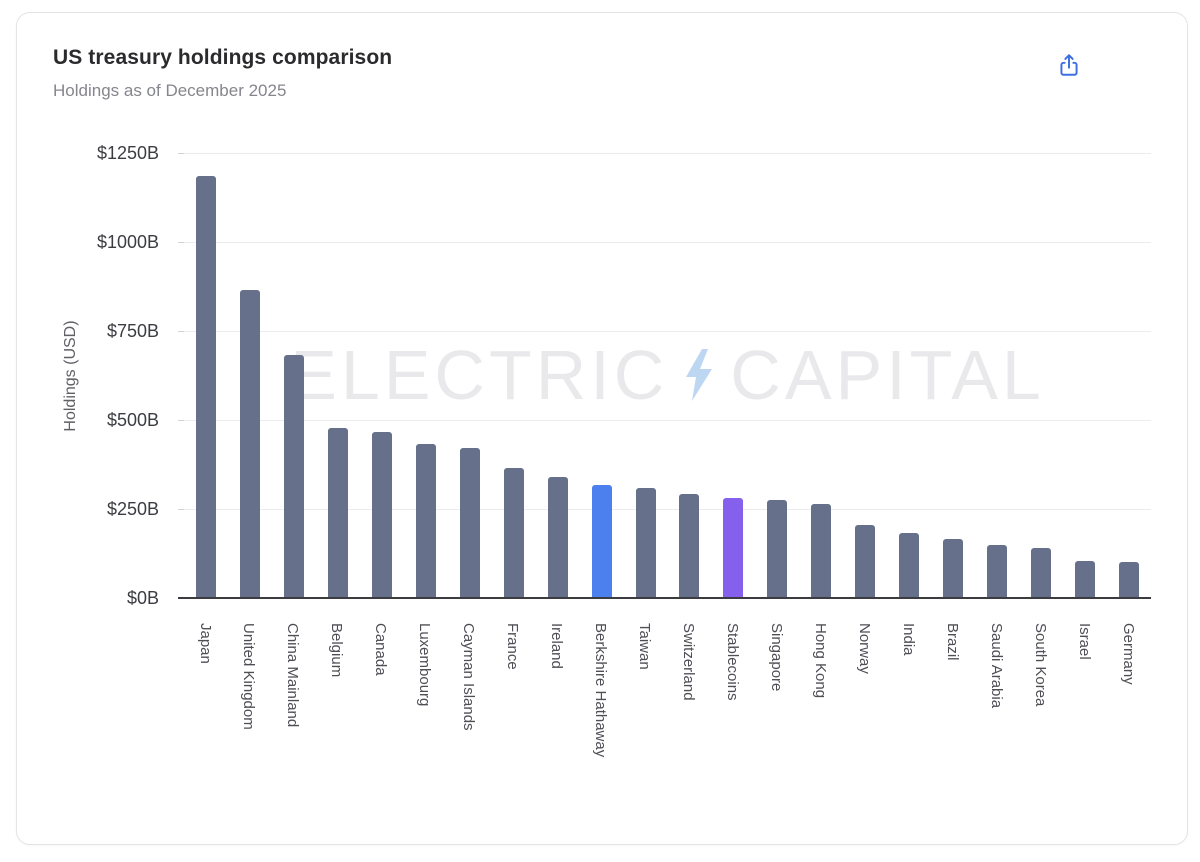  Describe the element at coordinates (645, 543) in the screenshot. I see `bar-taiwan` at that location.